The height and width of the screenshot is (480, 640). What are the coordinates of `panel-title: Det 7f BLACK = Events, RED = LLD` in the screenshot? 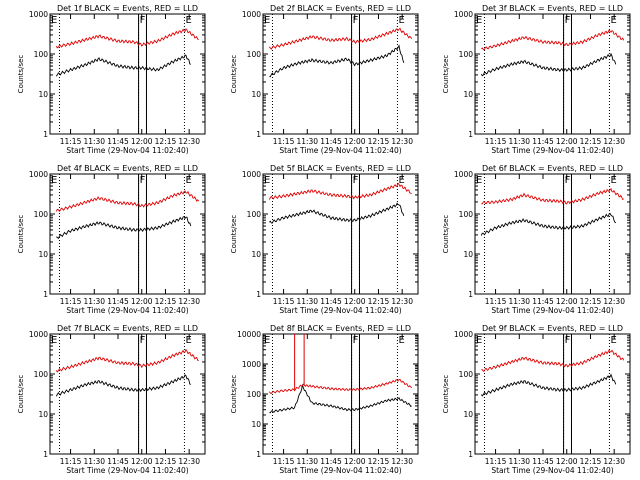 It's located at (127, 328).